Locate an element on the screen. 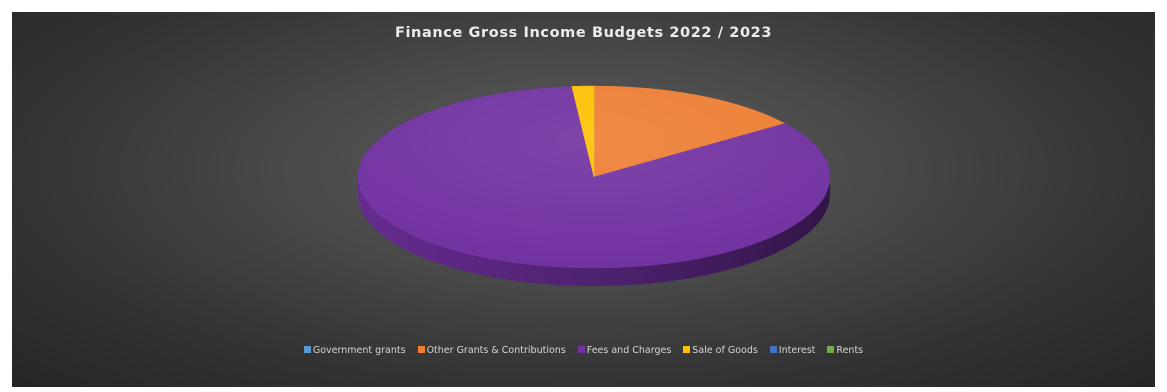 The height and width of the screenshot is (392, 1167). legend-label: Sale of Goods is located at coordinates (725, 350).